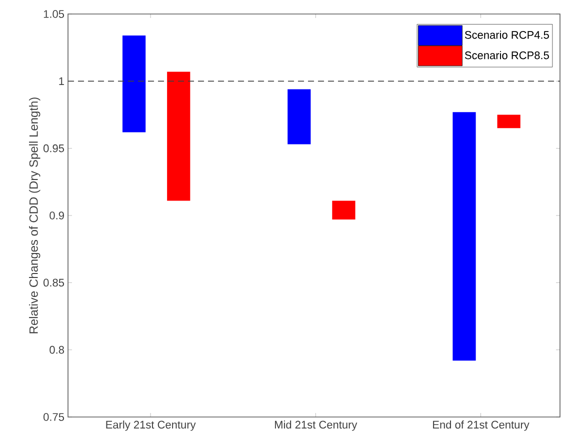 The height and width of the screenshot is (444, 562). Describe the element at coordinates (34, 216) in the screenshot. I see `y-axis-title: Relative Changes of CDD (Dry Spell Length)` at that location.